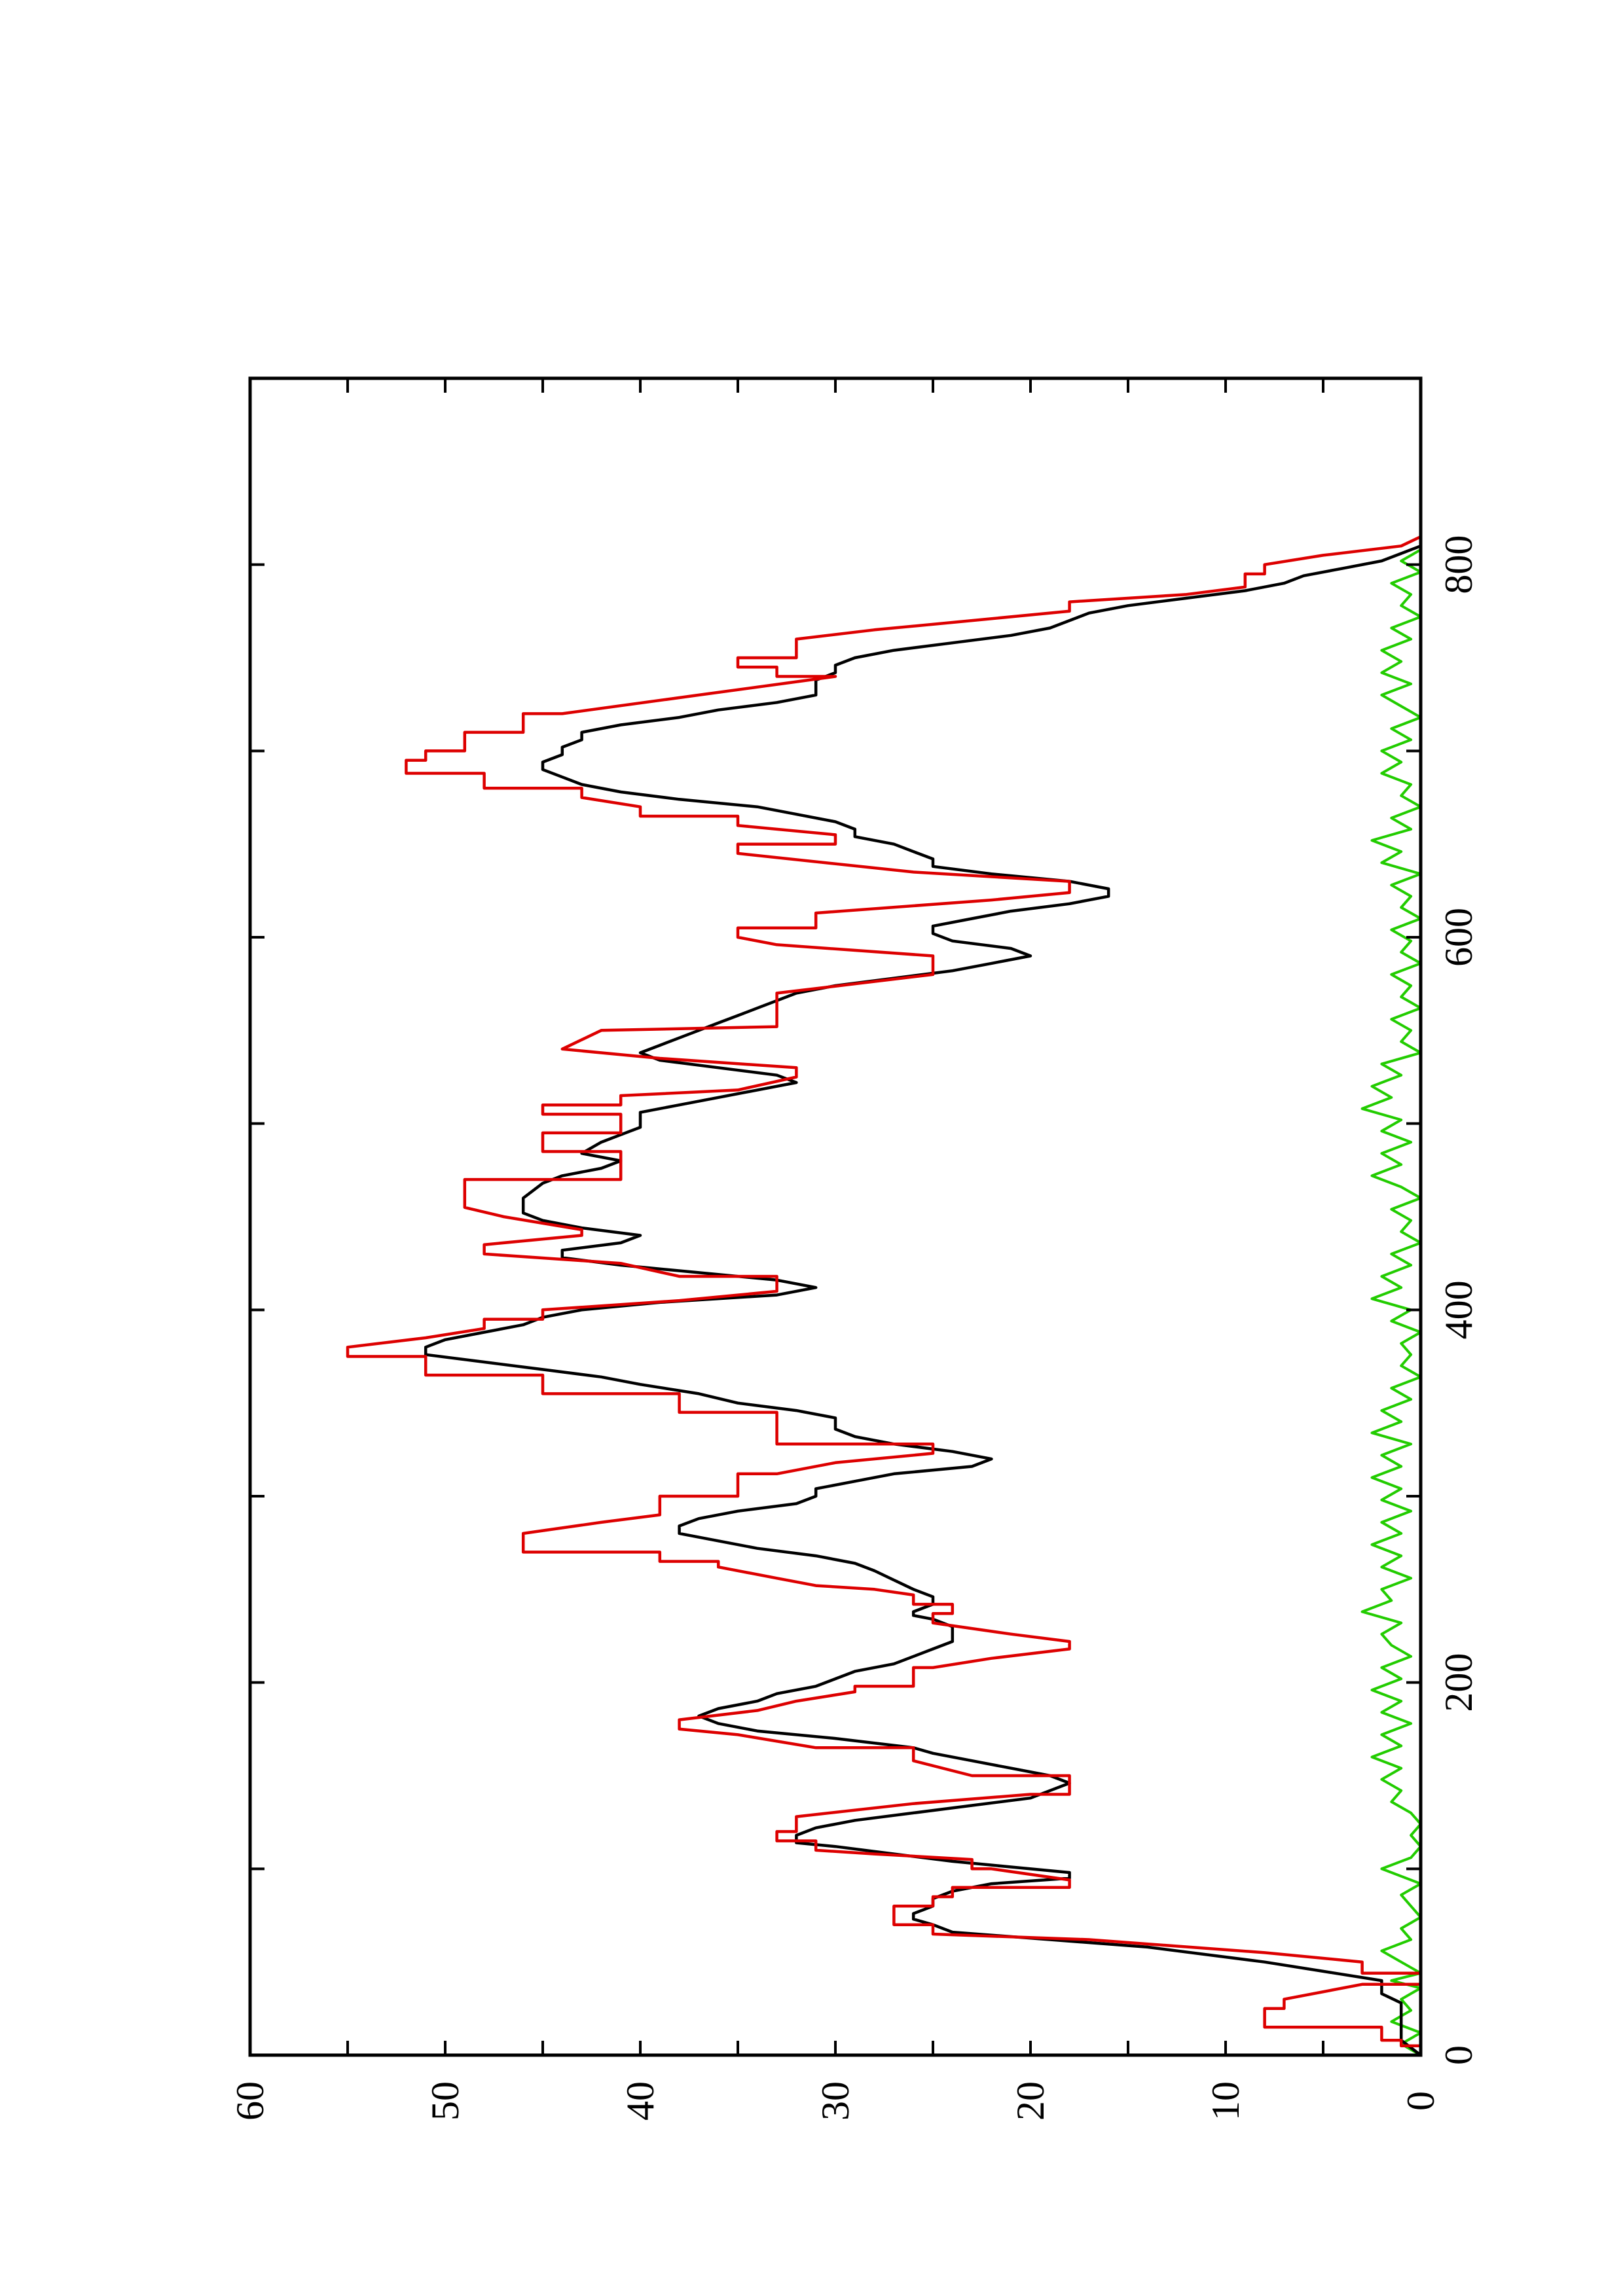  I want to click on x-tick-label: 200, so click(1458, 1682).